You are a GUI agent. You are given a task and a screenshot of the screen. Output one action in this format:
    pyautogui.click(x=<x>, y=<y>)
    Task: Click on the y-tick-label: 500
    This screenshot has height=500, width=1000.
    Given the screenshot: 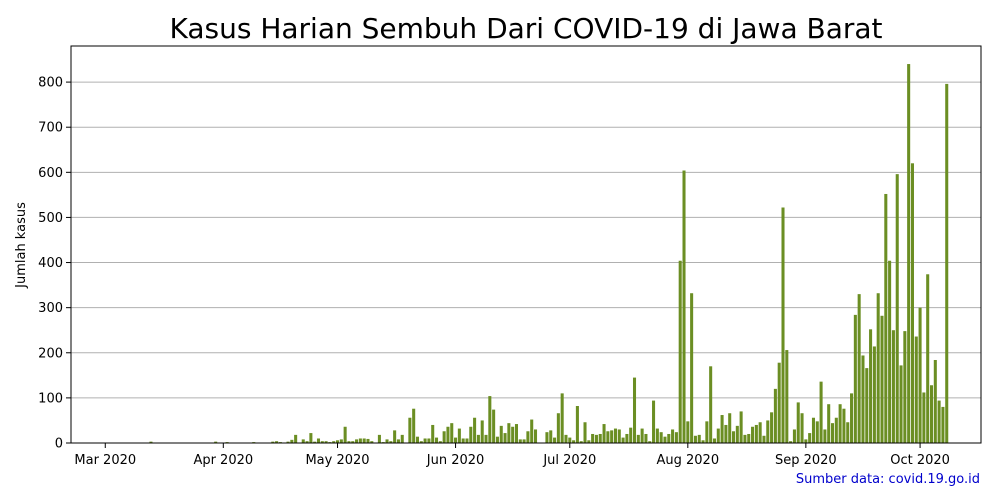 What is the action you would take?
    pyautogui.click(x=50, y=218)
    